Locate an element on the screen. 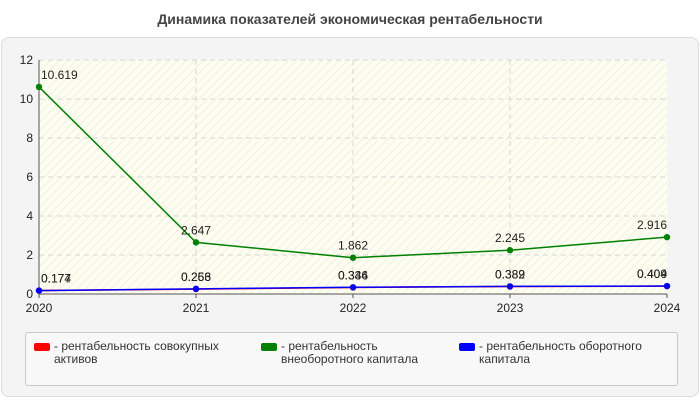 The image size is (700, 400). data-label: 2.916 is located at coordinates (652, 225).